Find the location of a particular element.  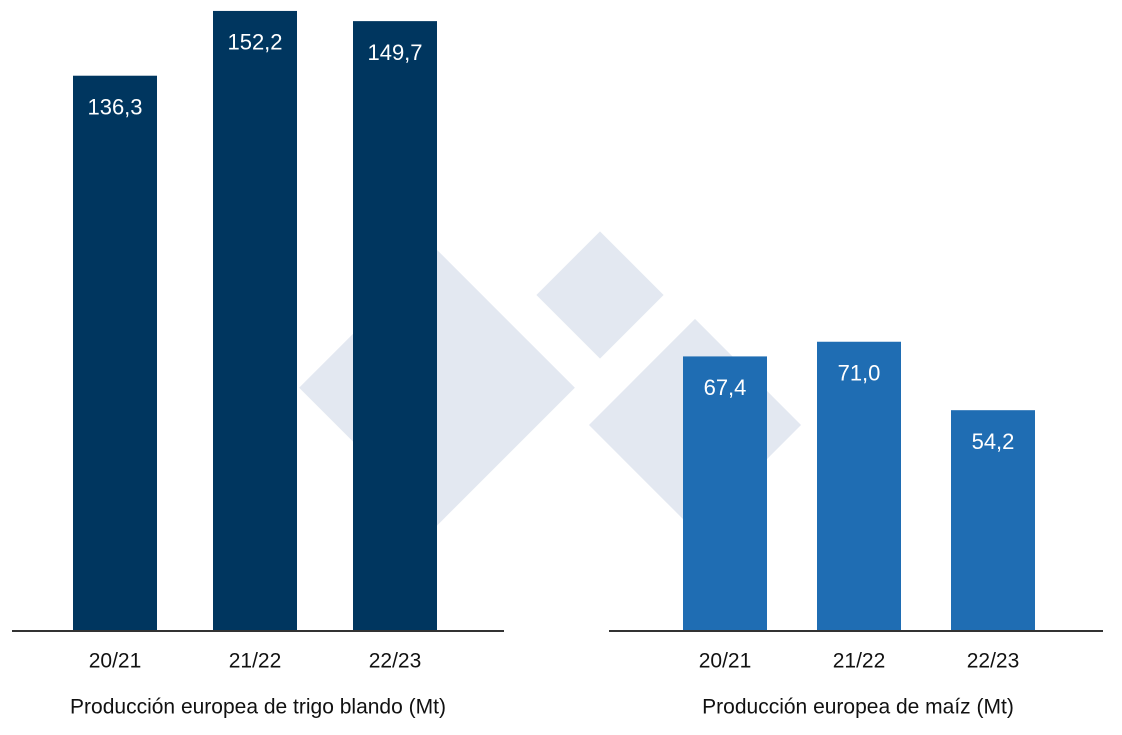

value-label: 149,7 is located at coordinates (394, 52).